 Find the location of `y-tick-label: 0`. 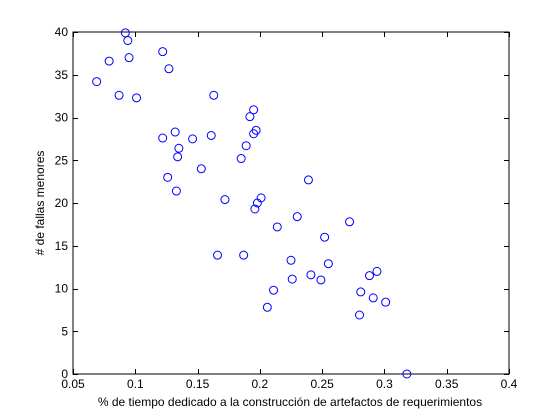

y-tick-label: 0 is located at coordinates (64, 374).